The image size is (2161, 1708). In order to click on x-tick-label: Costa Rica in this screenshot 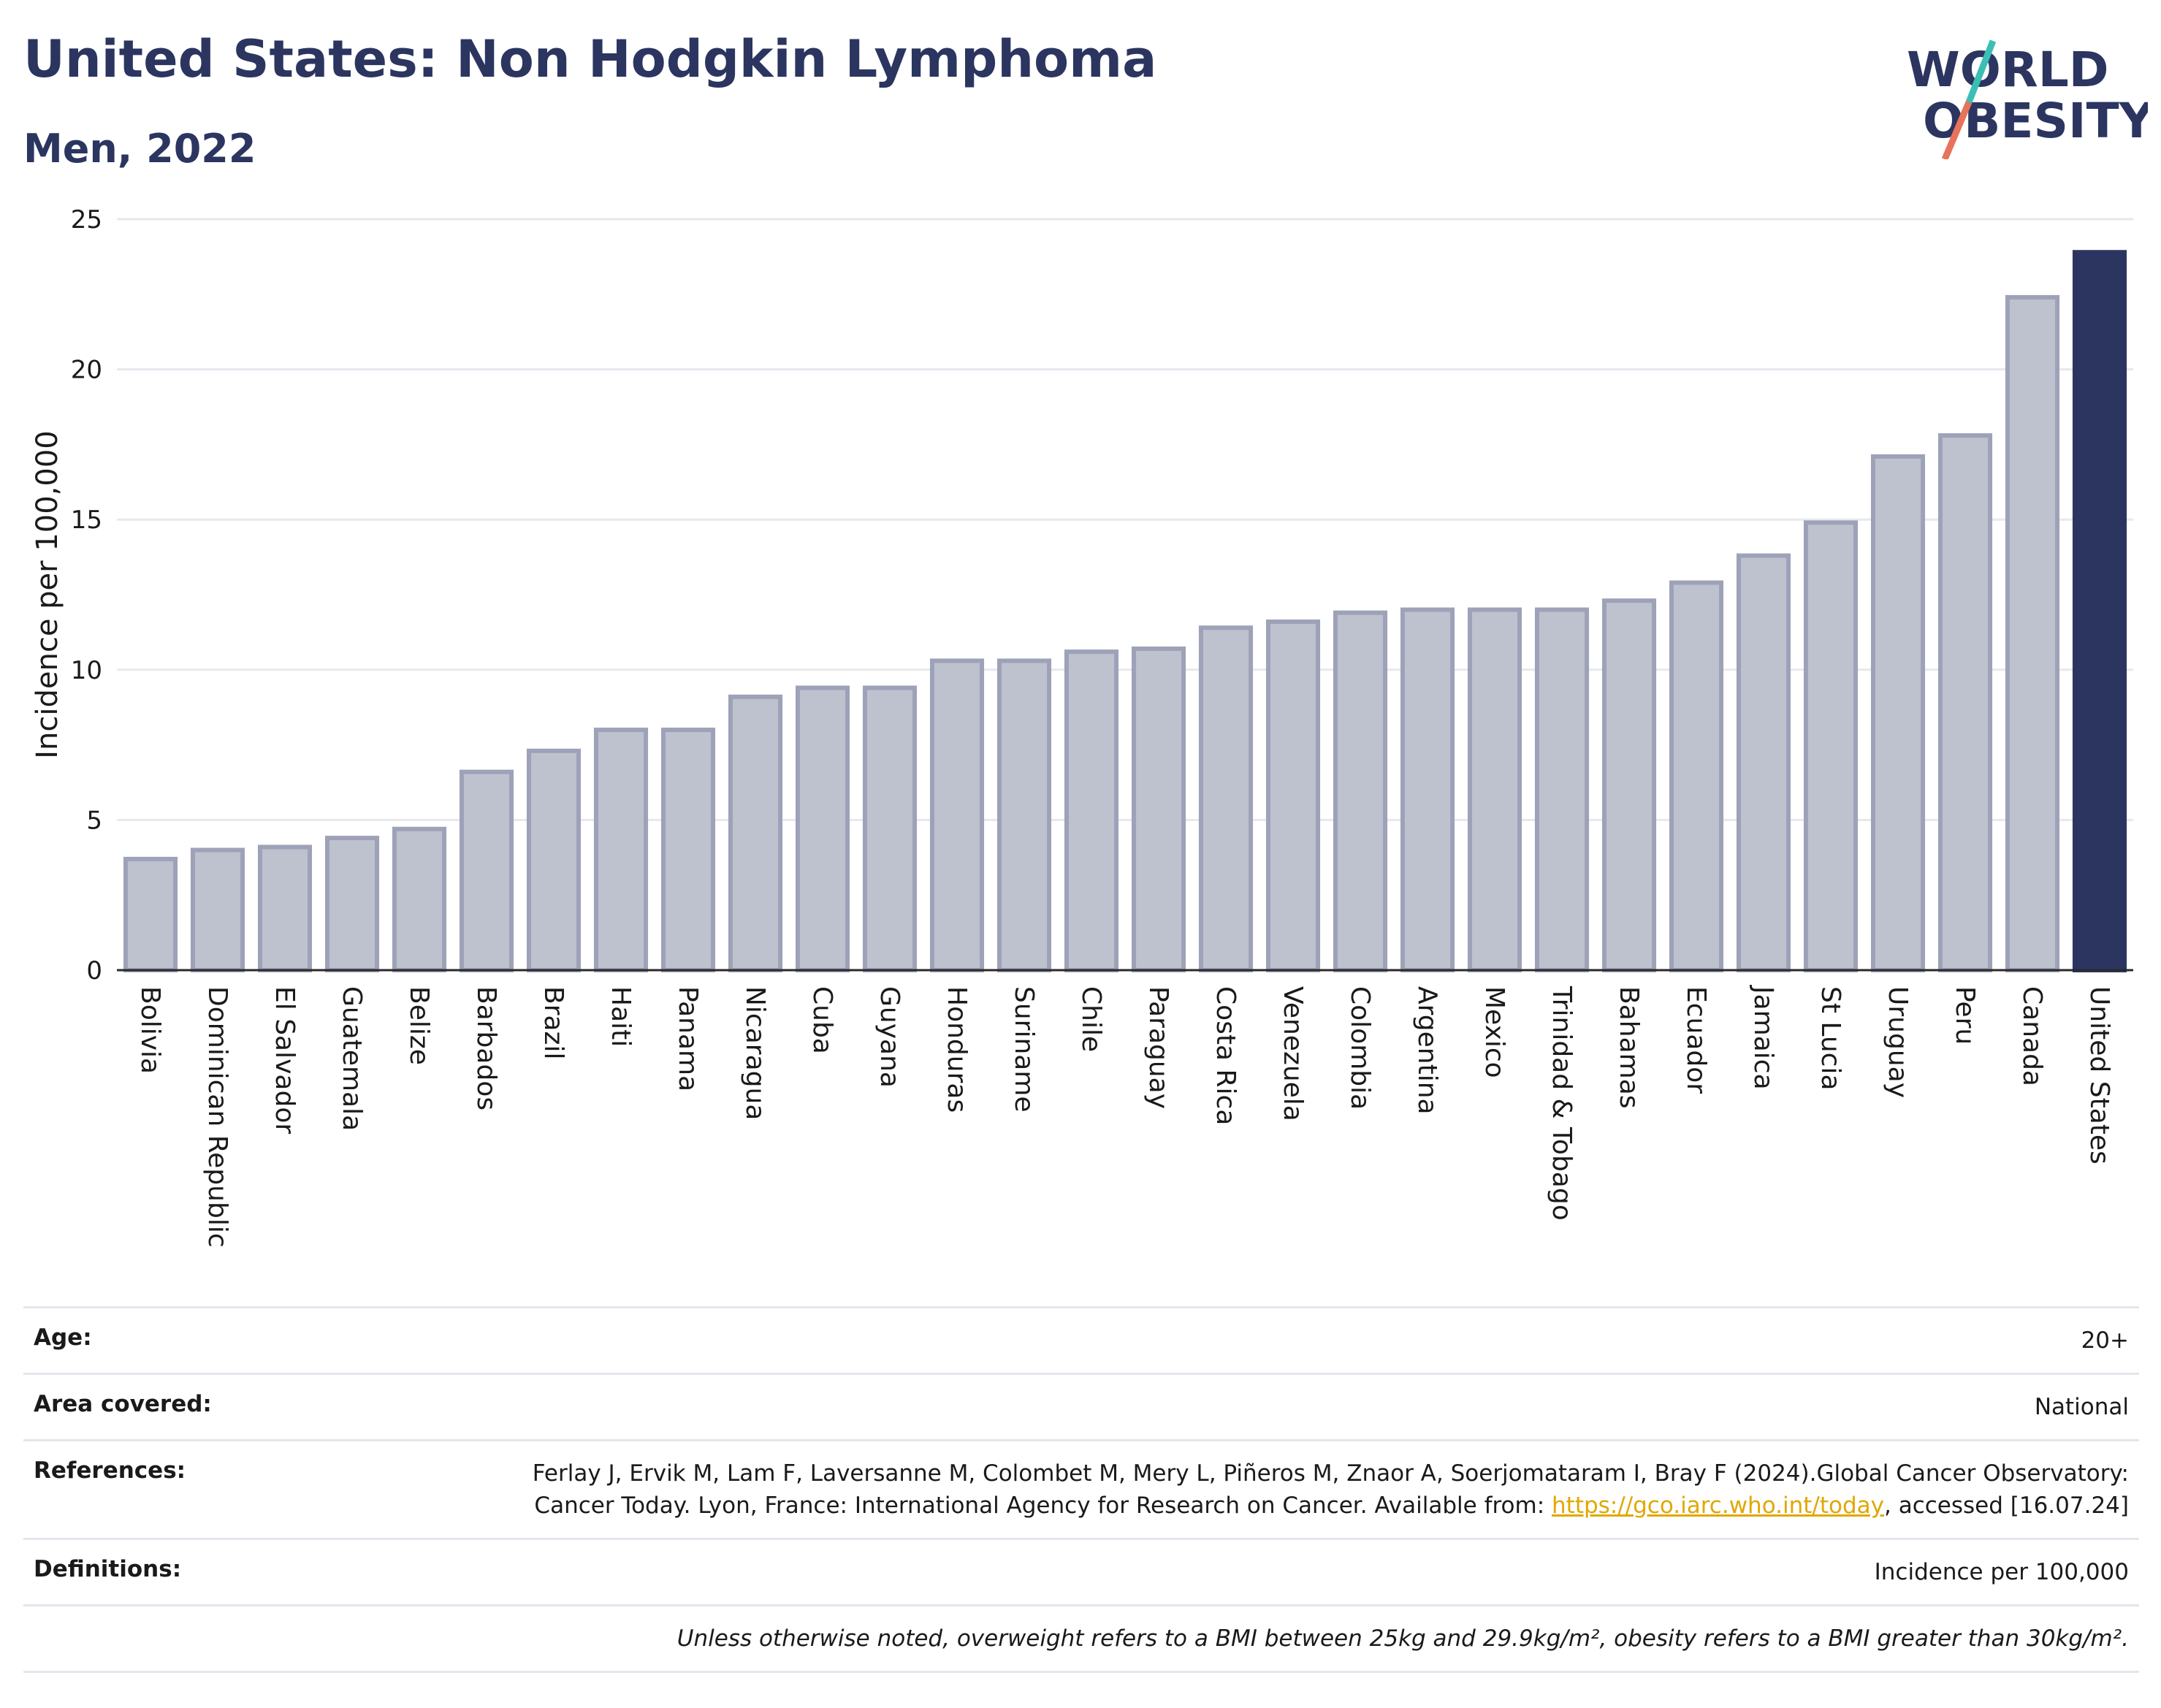, I will do `click(1225, 1055)`.